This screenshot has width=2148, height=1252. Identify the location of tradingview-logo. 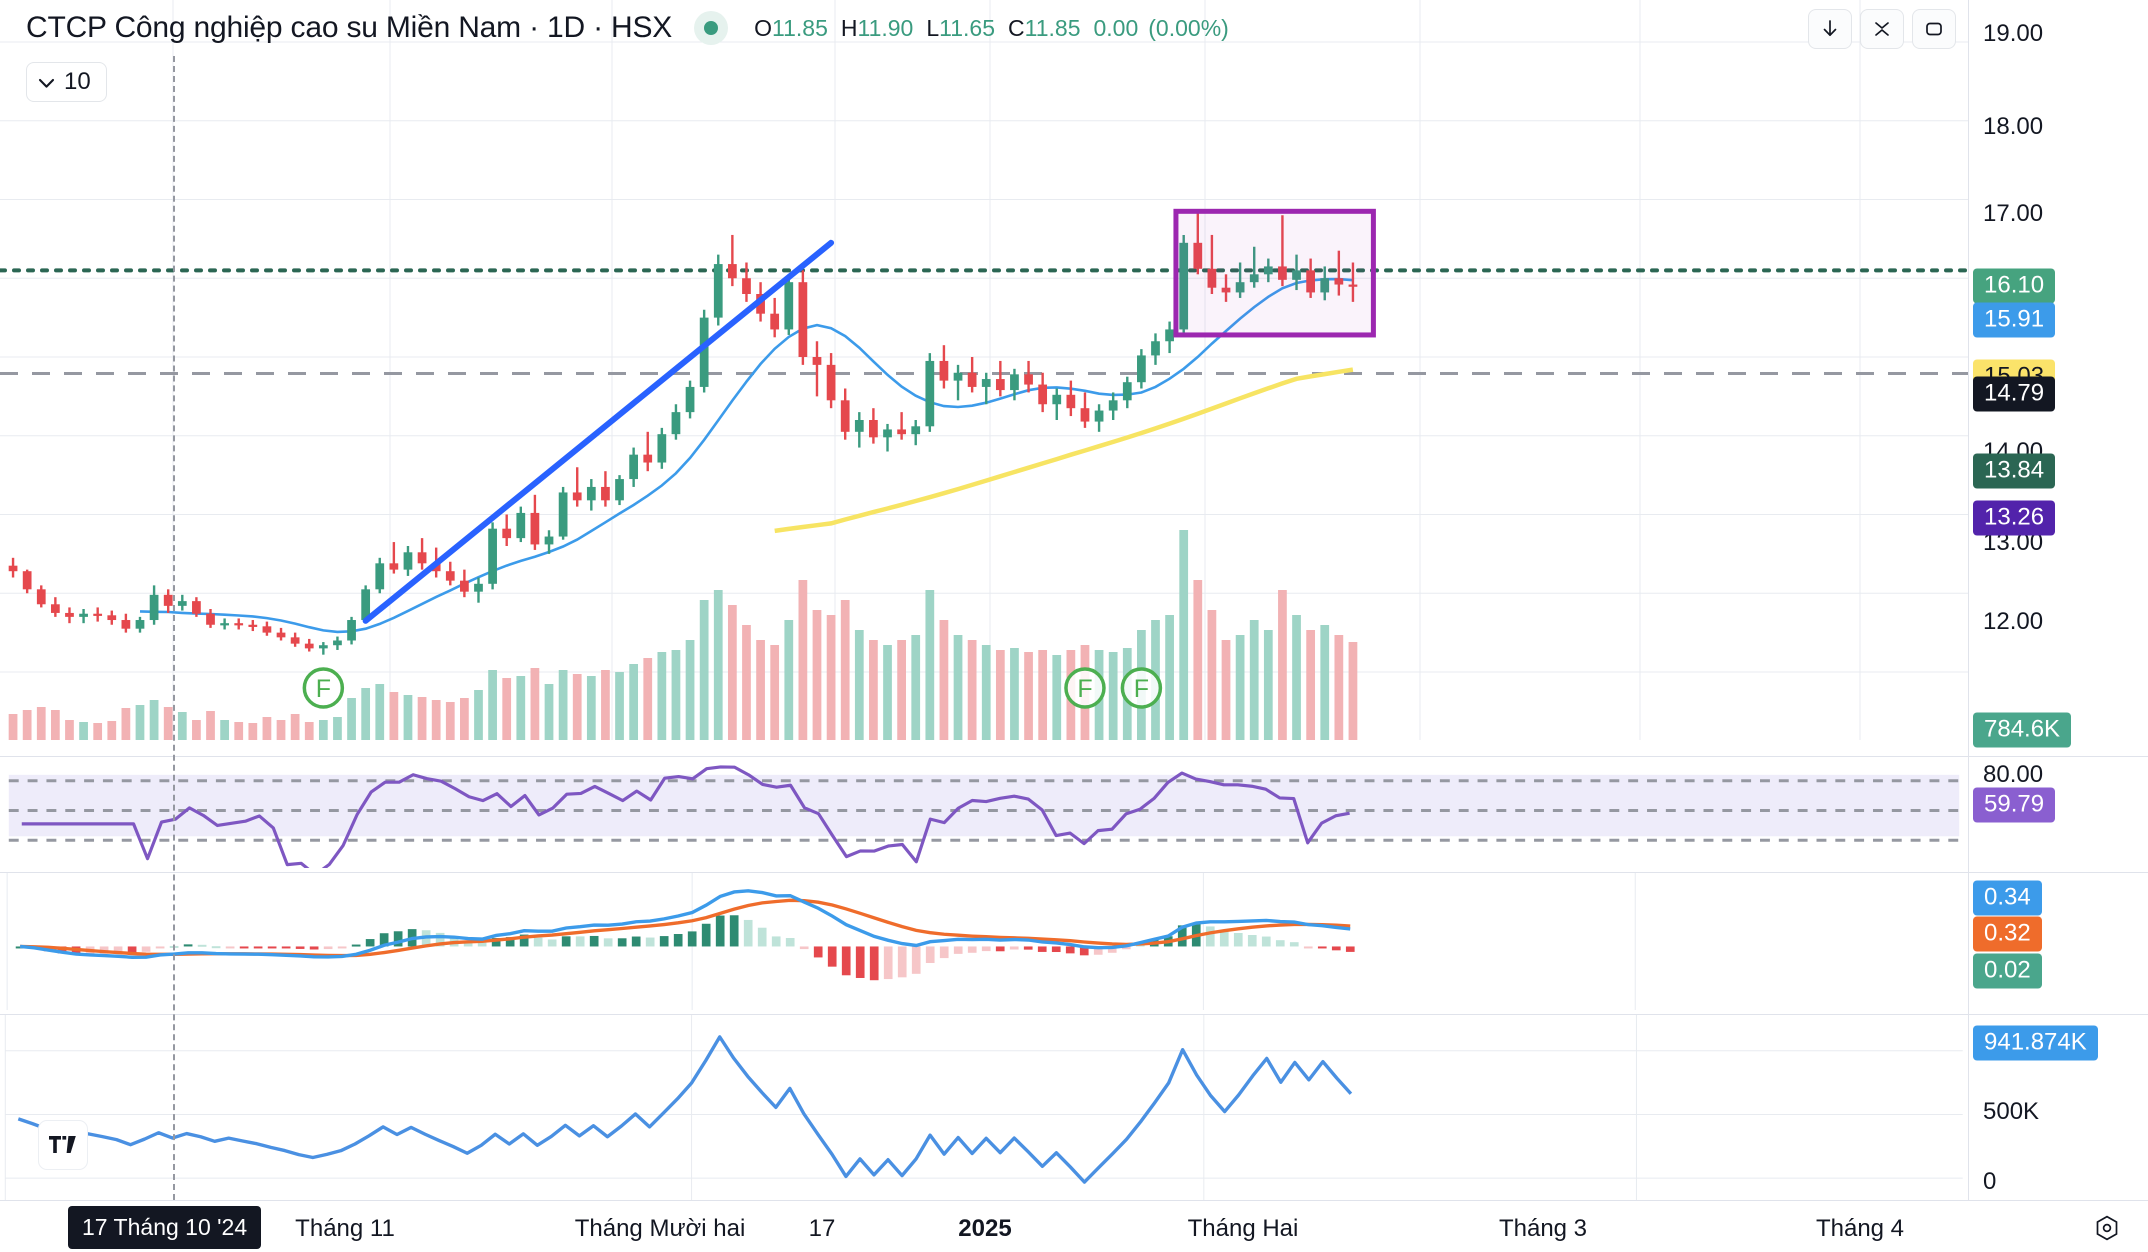
(63, 1145).